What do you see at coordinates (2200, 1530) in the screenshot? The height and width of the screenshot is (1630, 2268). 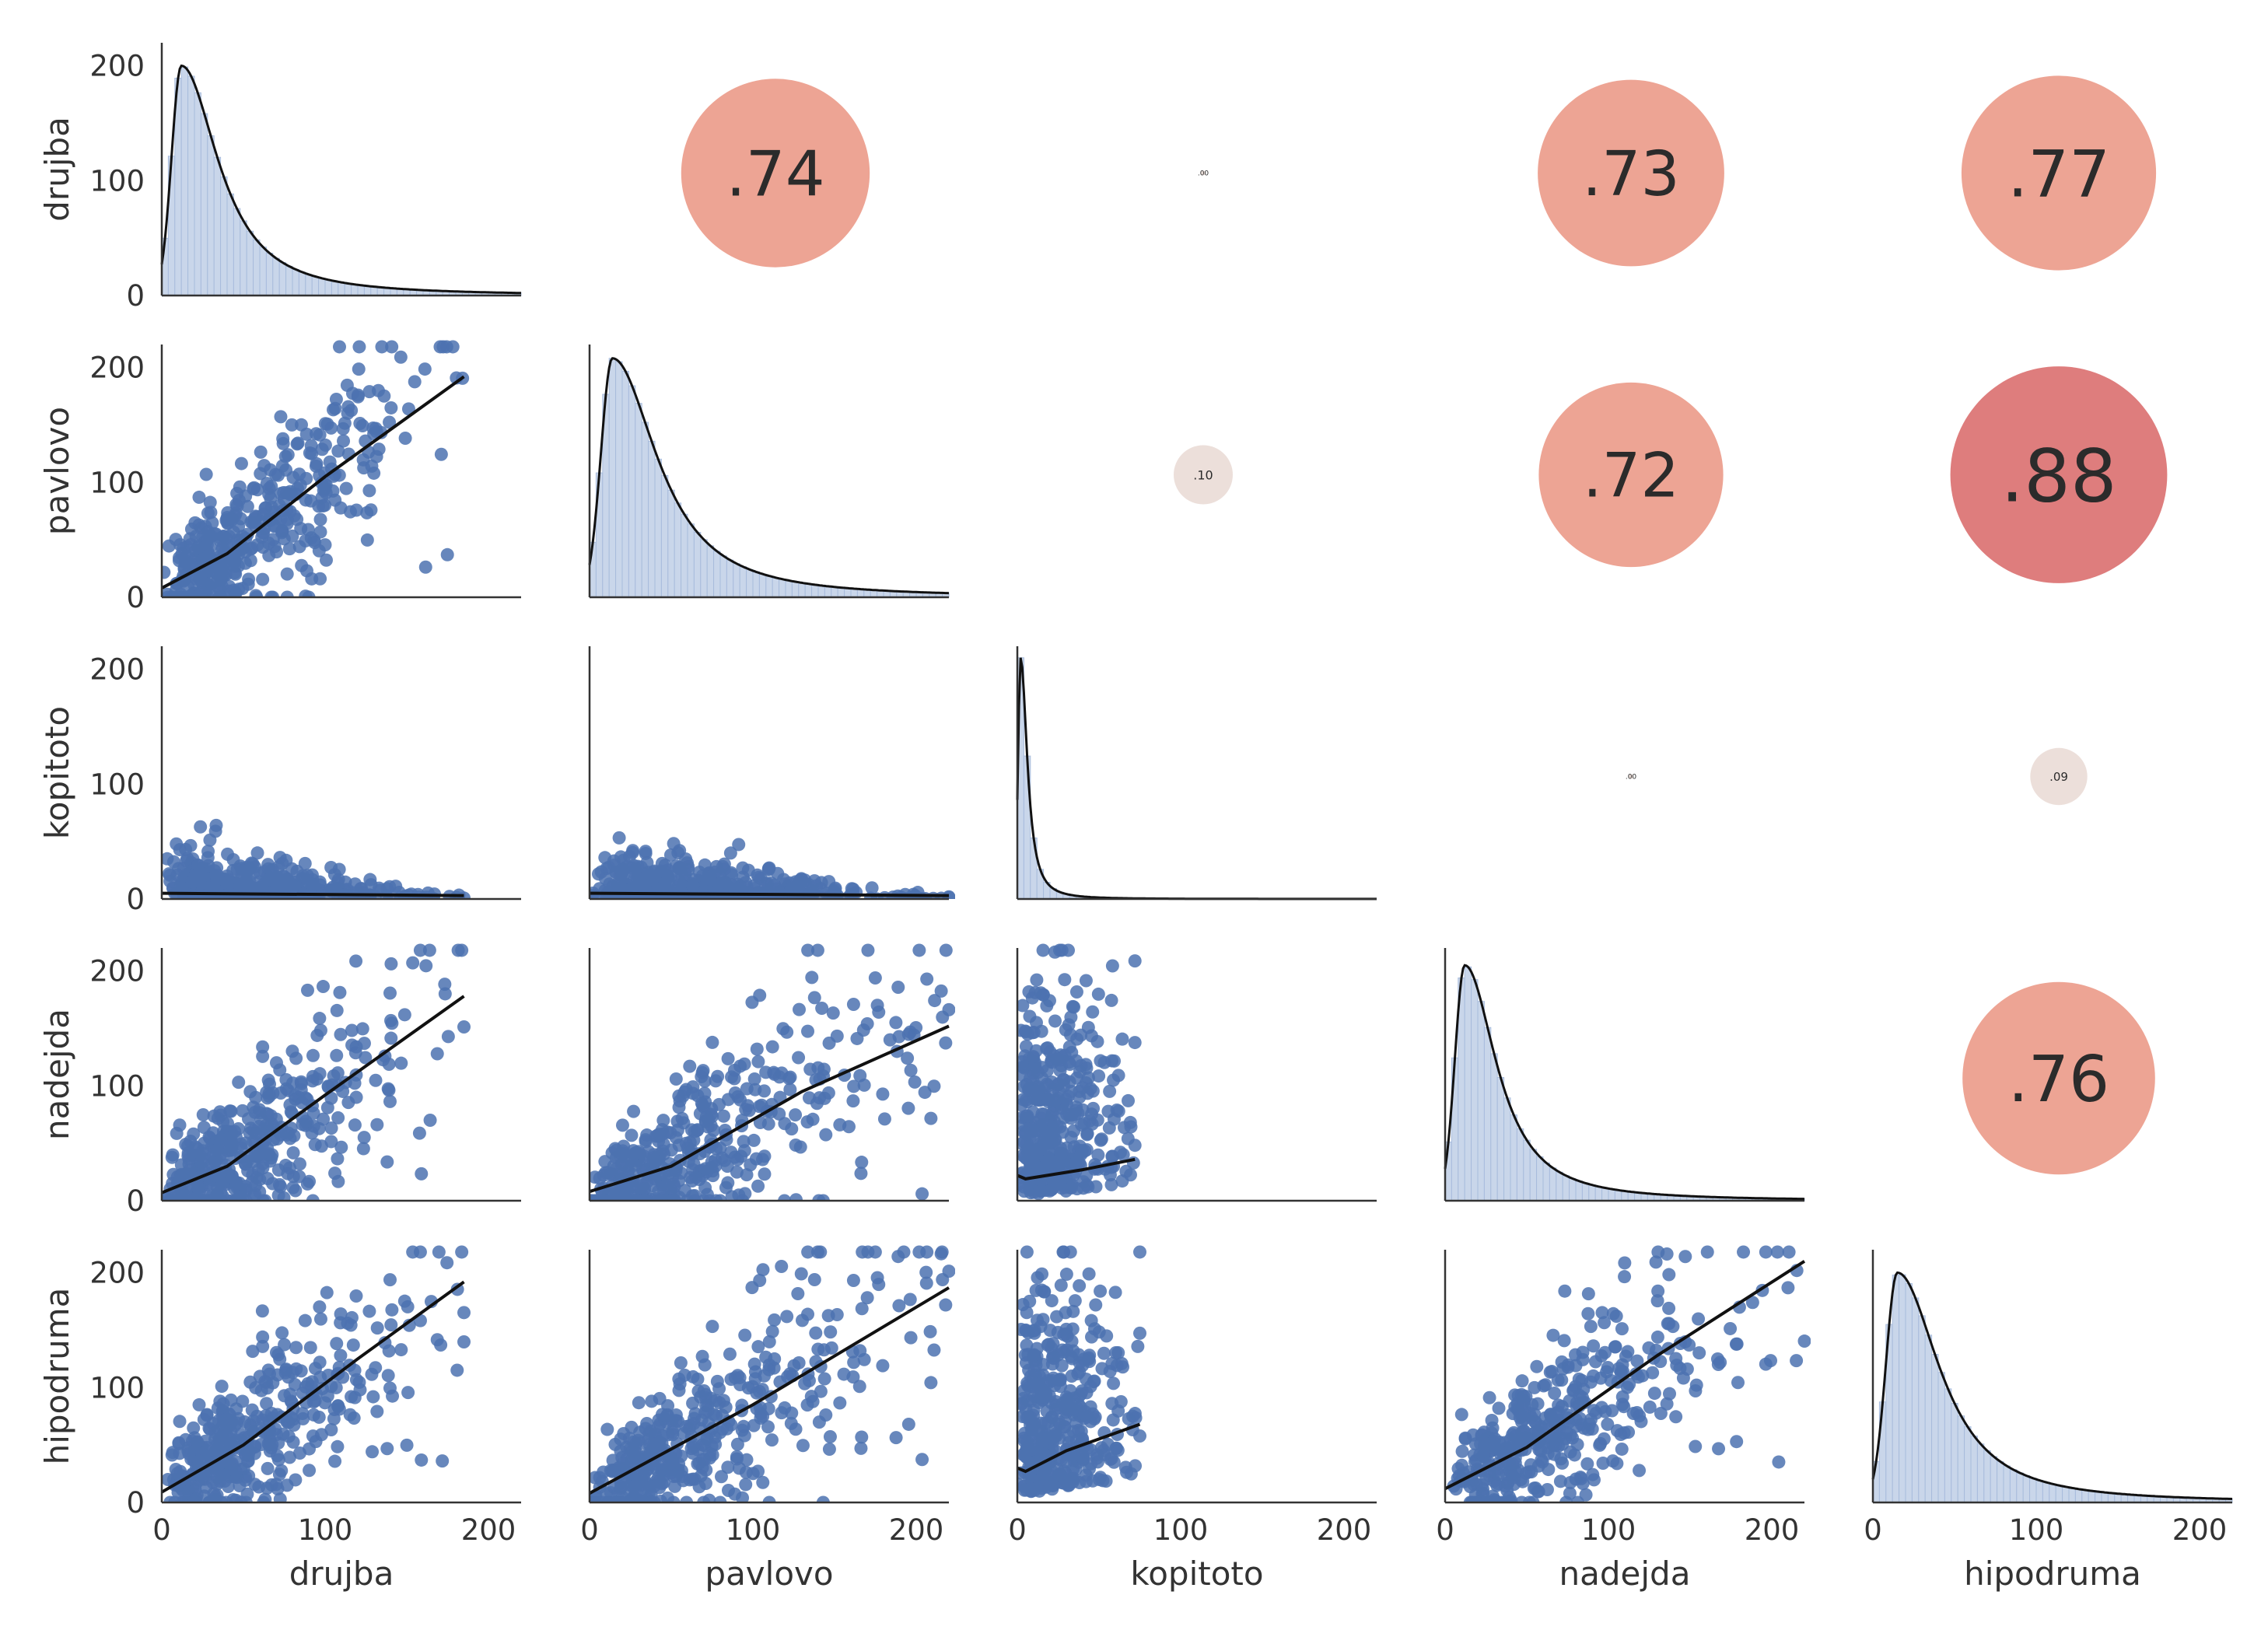 I see `x-tick-label: 200` at bounding box center [2200, 1530].